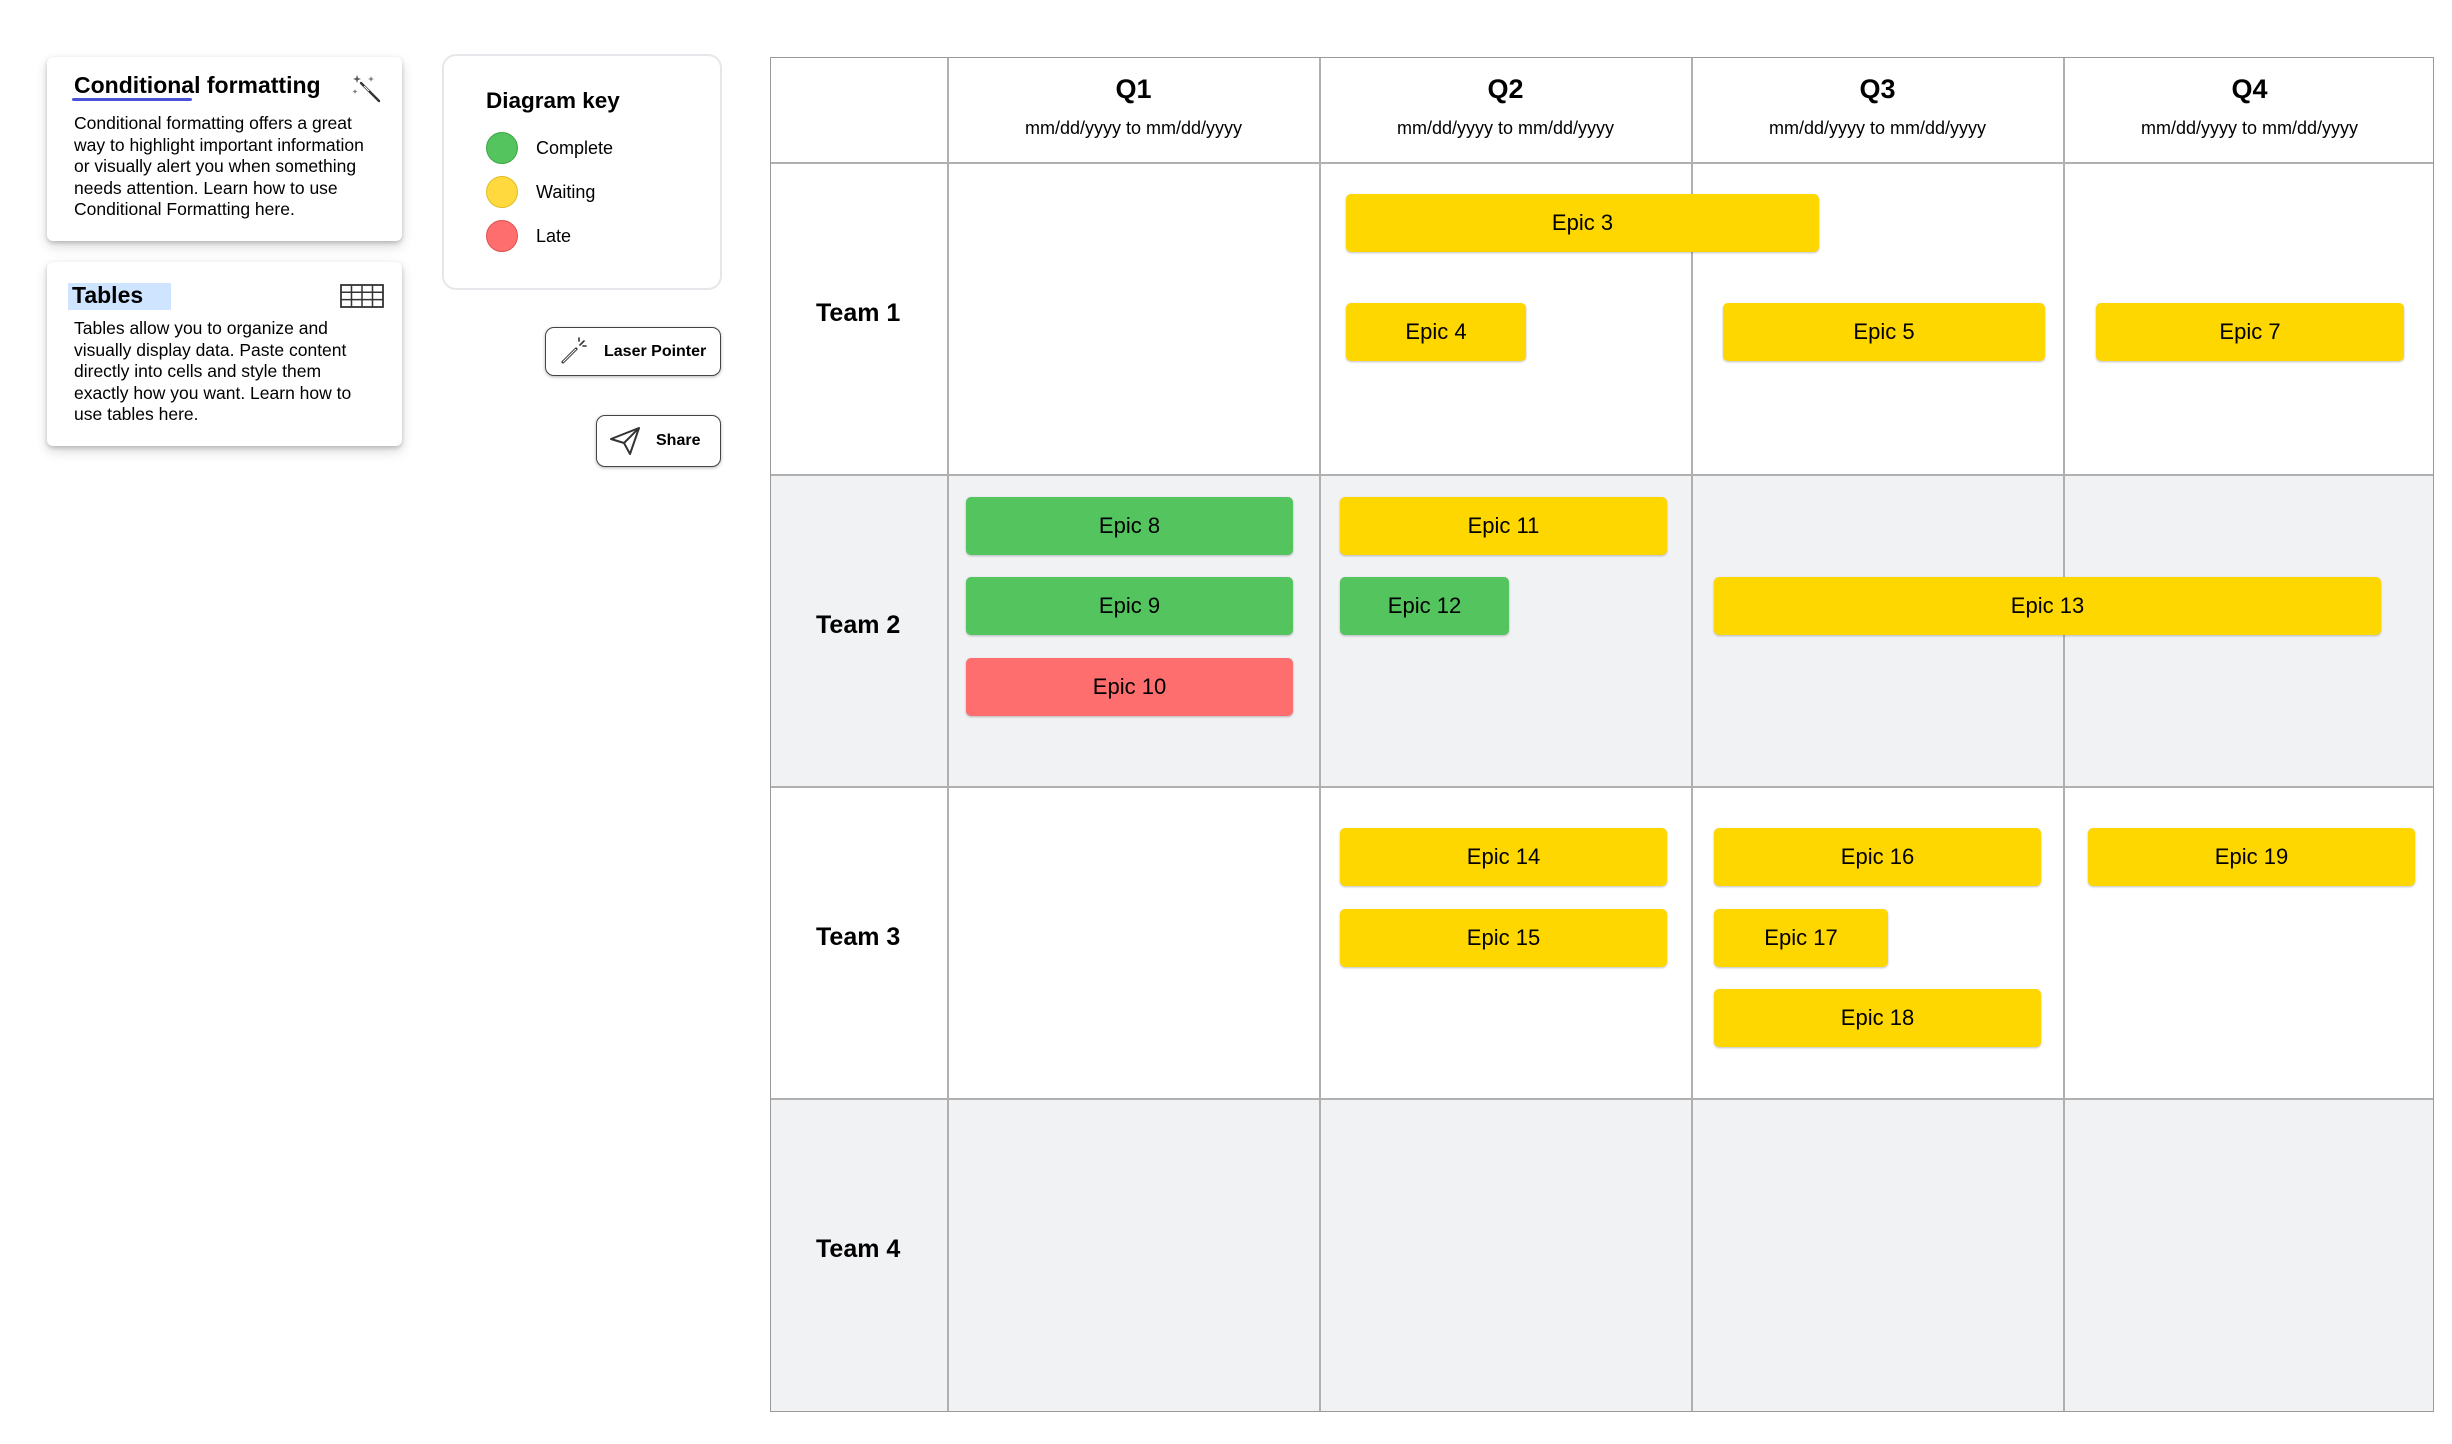  Describe the element at coordinates (367, 89) in the screenshot. I see `magic-wand-icon` at that location.